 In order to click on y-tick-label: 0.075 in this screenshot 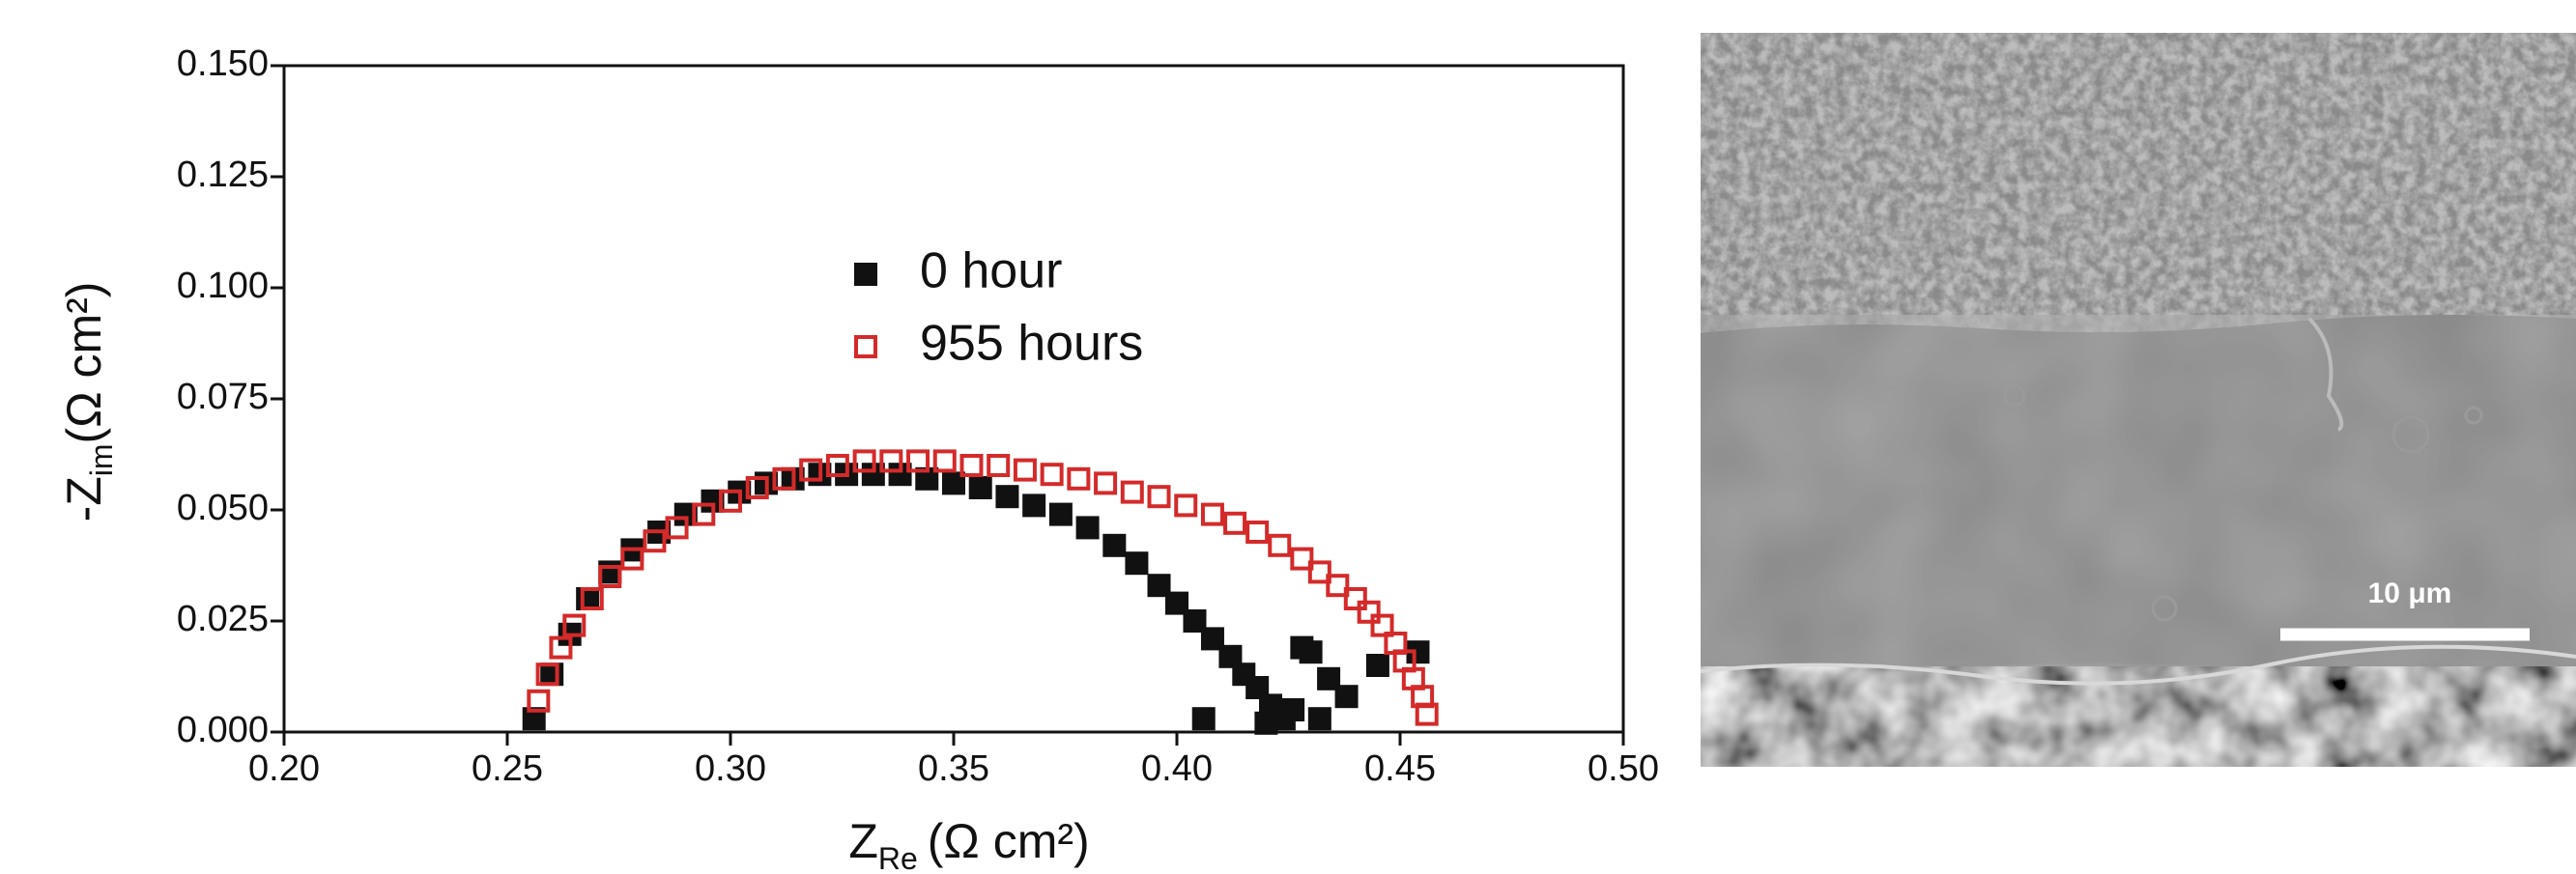, I will do `click(223, 397)`.